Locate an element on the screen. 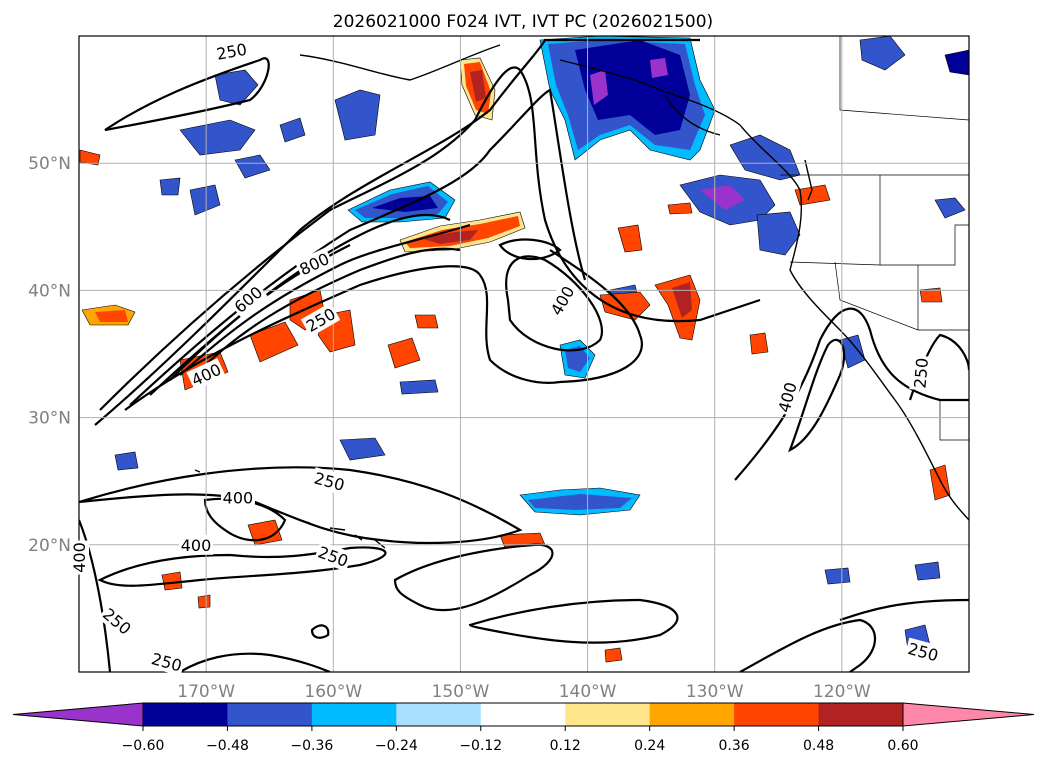 This screenshot has height=765, width=1047. latitude-labels: 50°N 40°N 30°N 20°N is located at coordinates (49, 355).